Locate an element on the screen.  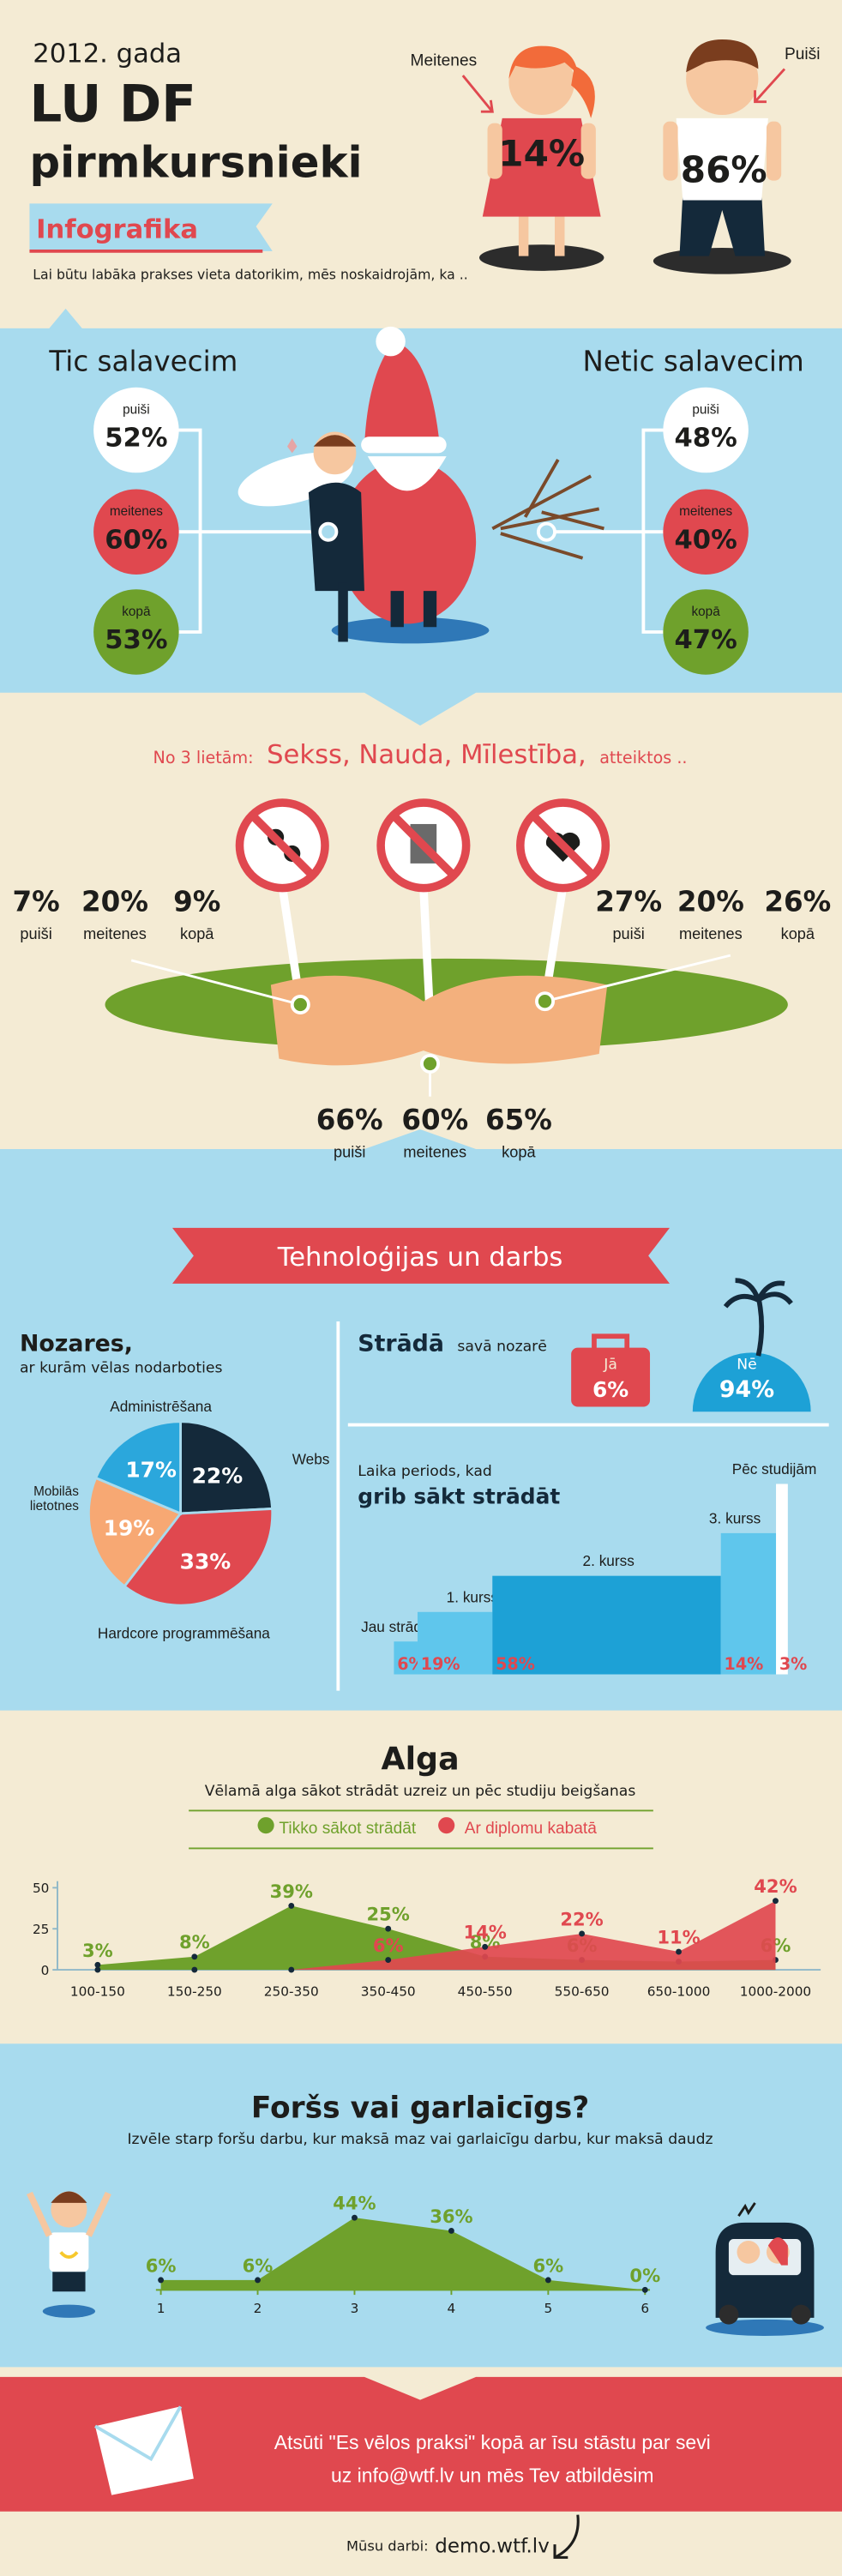
slice-label: 17% is located at coordinates (151, 1470).